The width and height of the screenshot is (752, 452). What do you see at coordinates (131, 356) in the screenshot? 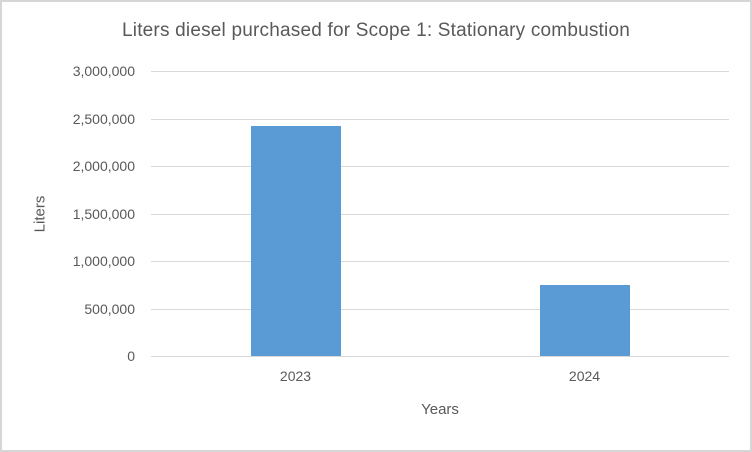
I see `y-tick-label: 0` at bounding box center [131, 356].